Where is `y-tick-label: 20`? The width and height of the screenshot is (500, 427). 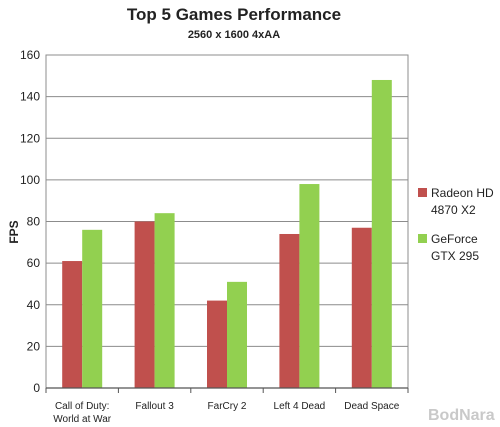 y-tick-label: 20 is located at coordinates (34, 346).